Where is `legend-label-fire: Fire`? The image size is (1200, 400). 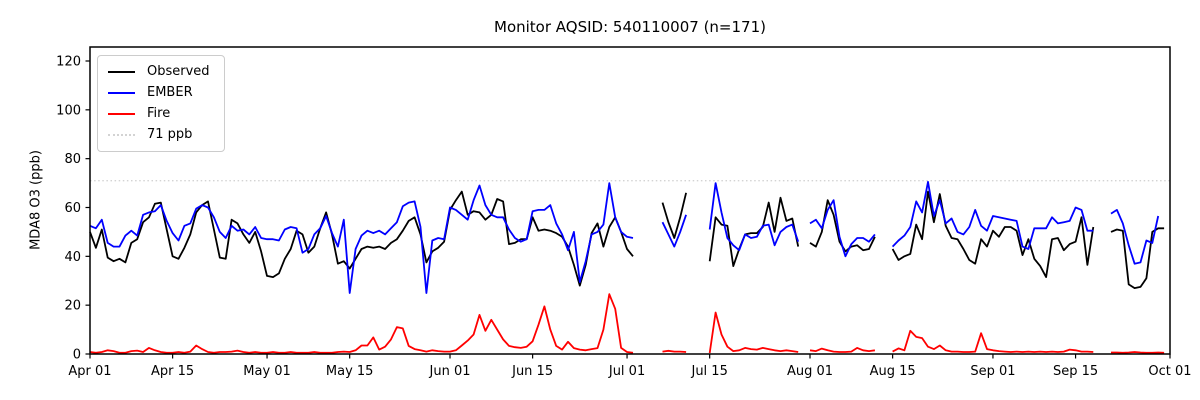
legend-label-fire: Fire is located at coordinates (159, 113).